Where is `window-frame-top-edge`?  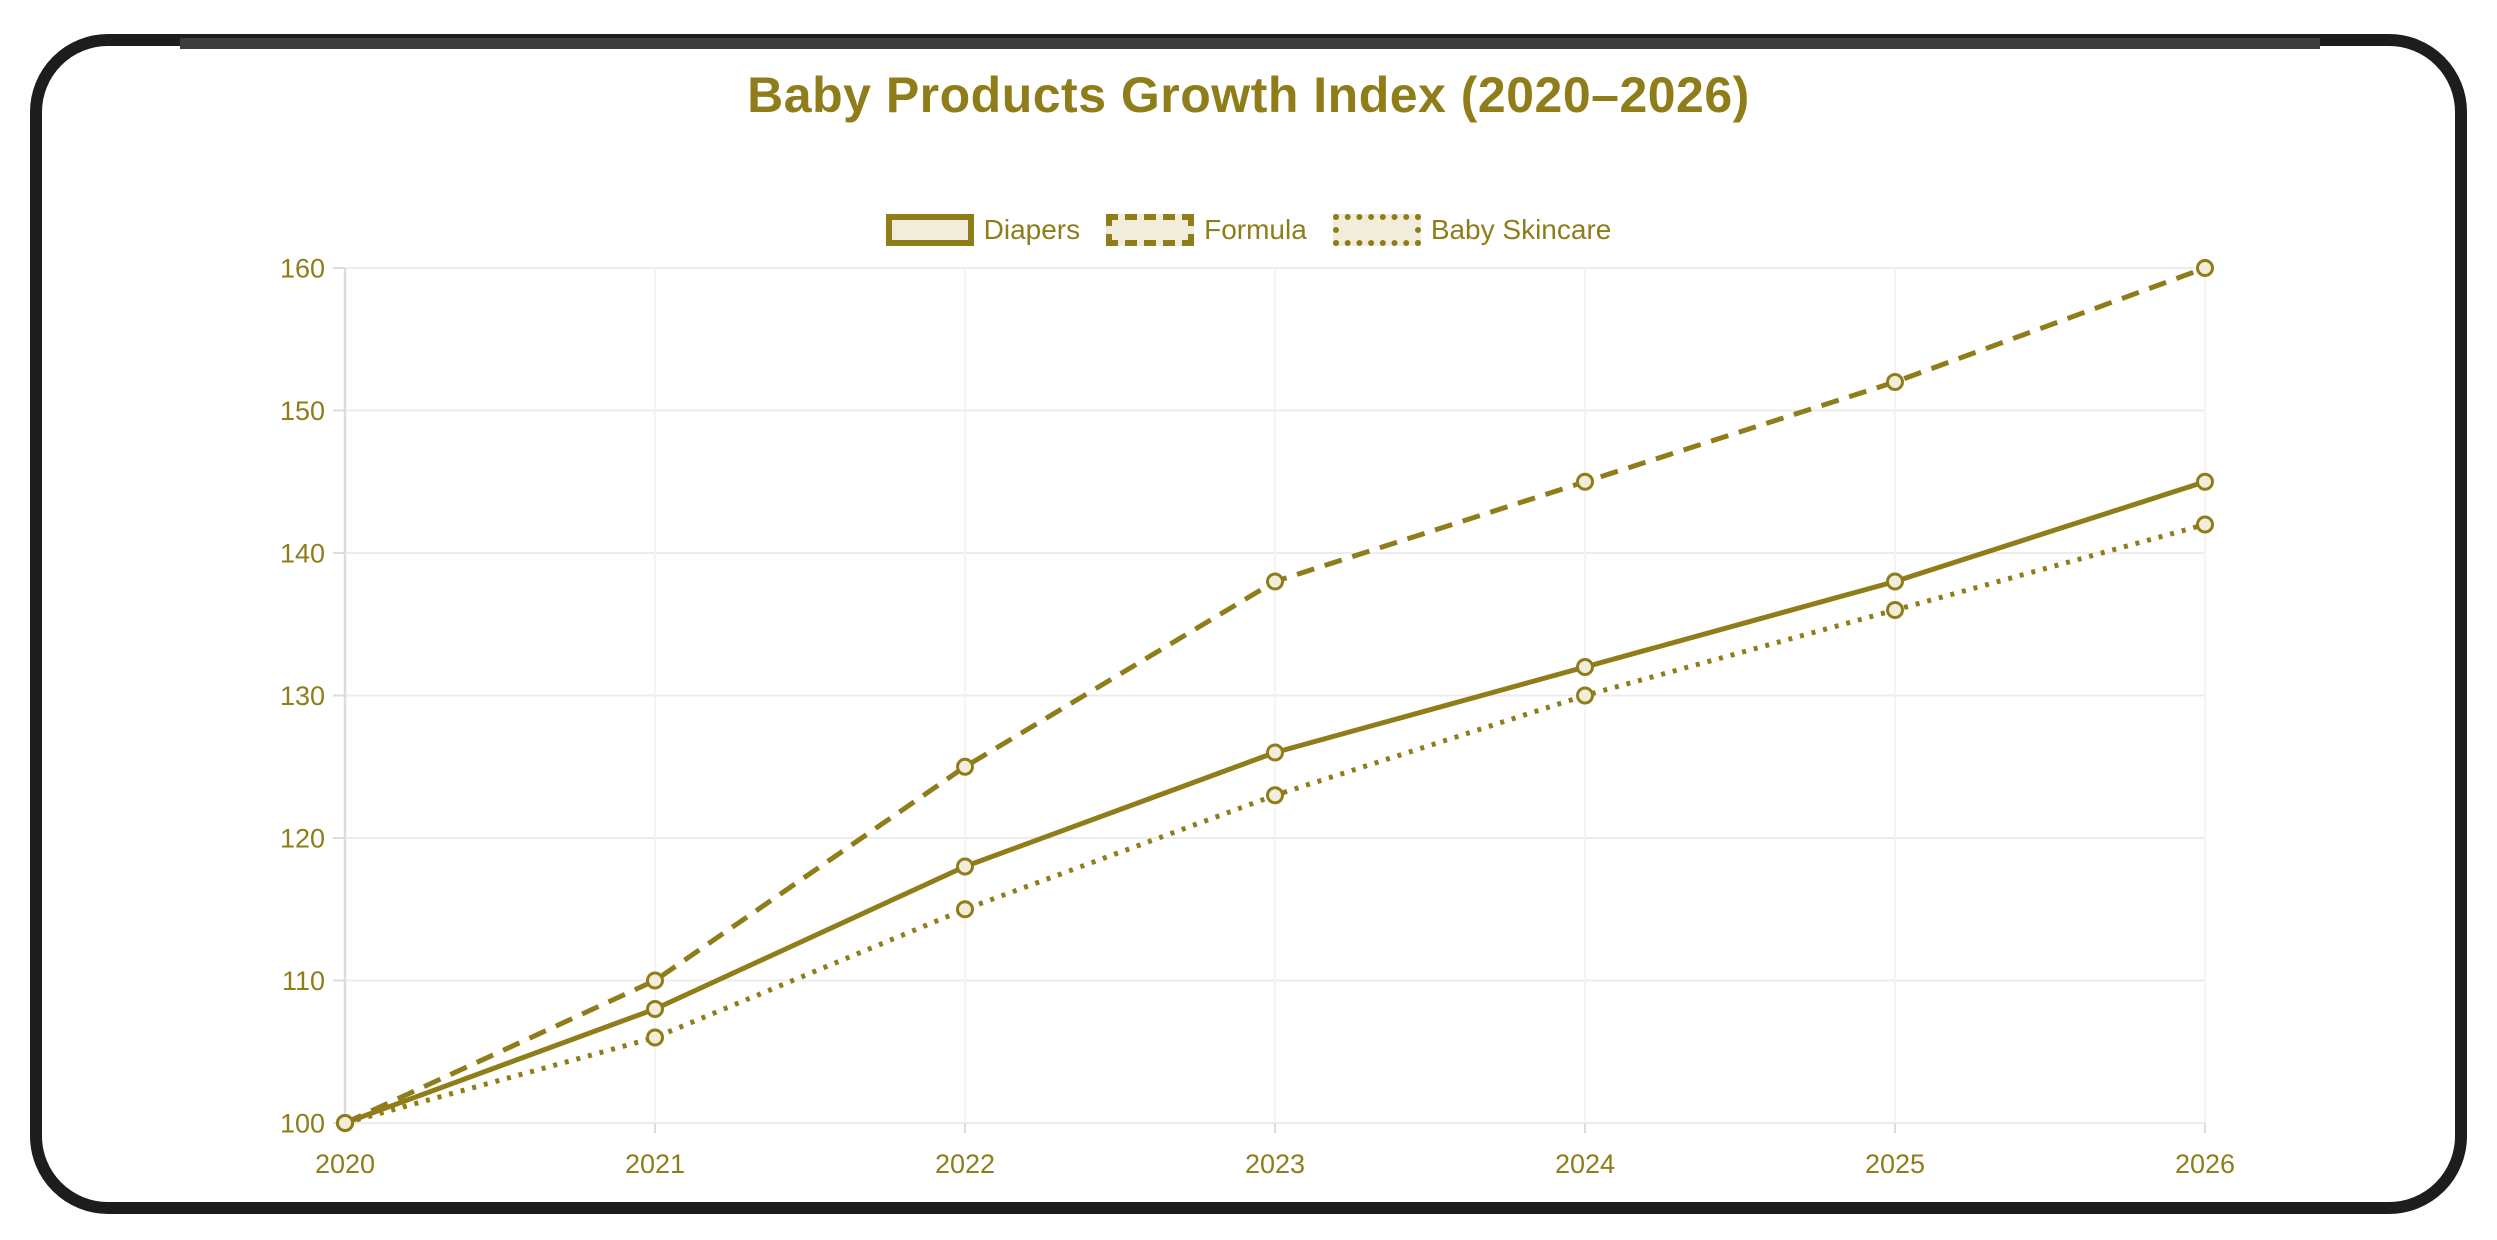 window-frame-top-edge is located at coordinates (1250, 43).